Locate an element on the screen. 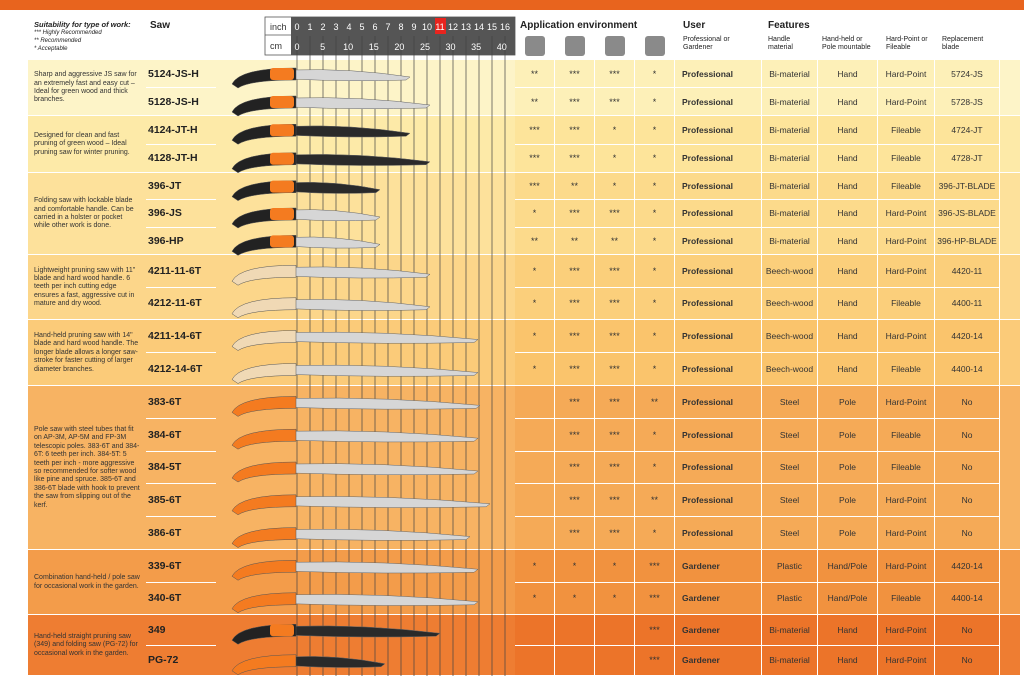 The height and width of the screenshot is (676, 1024). handle-cell: Plastic is located at coordinates (790, 566).